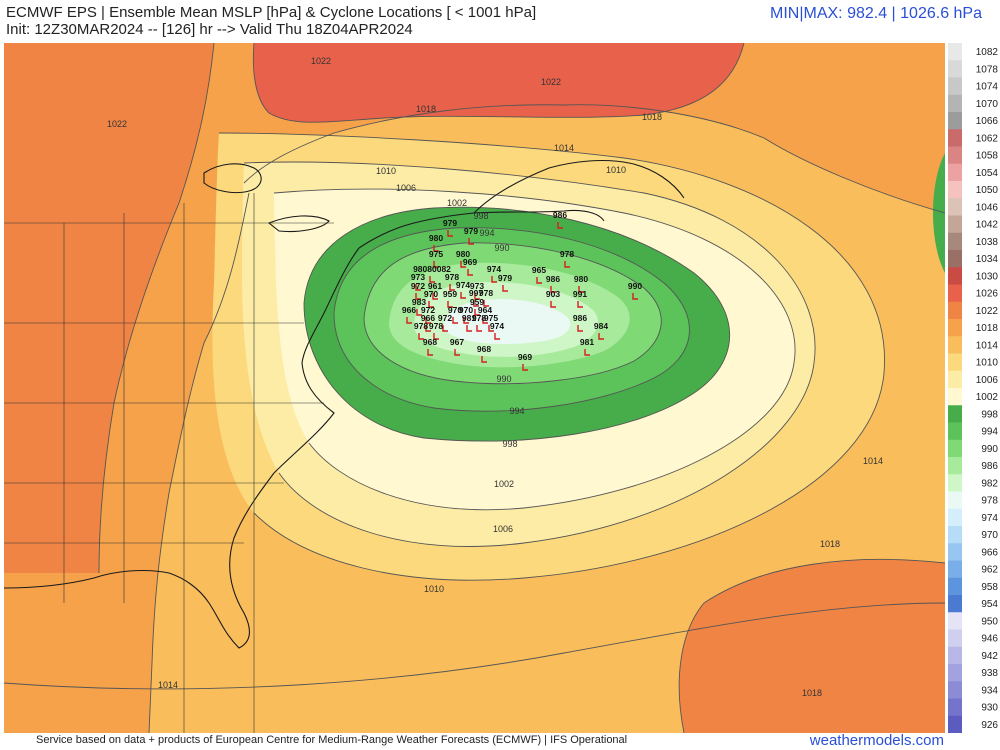 The width and height of the screenshot is (1000, 750). Describe the element at coordinates (876, 740) in the screenshot. I see `brand-link: weathermodels.com` at that location.